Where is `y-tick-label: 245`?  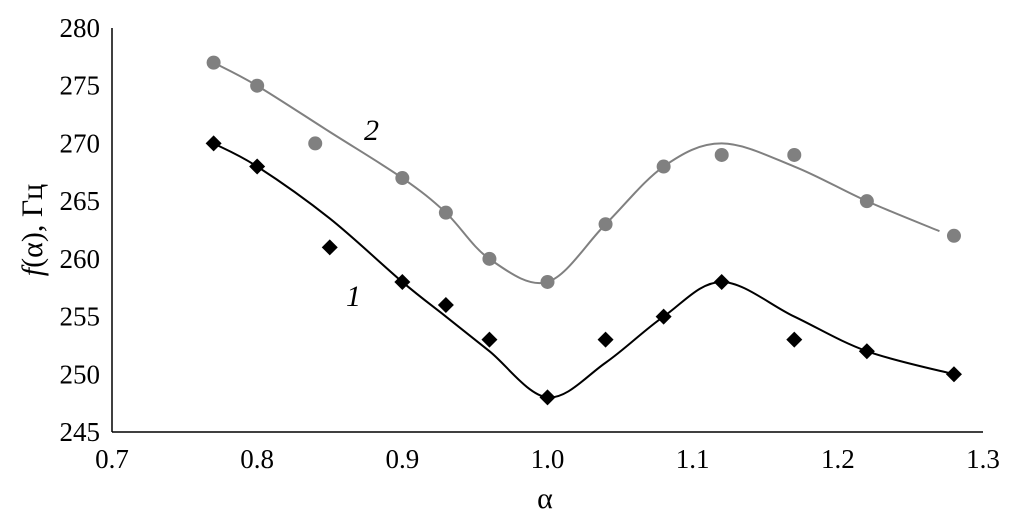 y-tick-label: 245 is located at coordinates (80, 432).